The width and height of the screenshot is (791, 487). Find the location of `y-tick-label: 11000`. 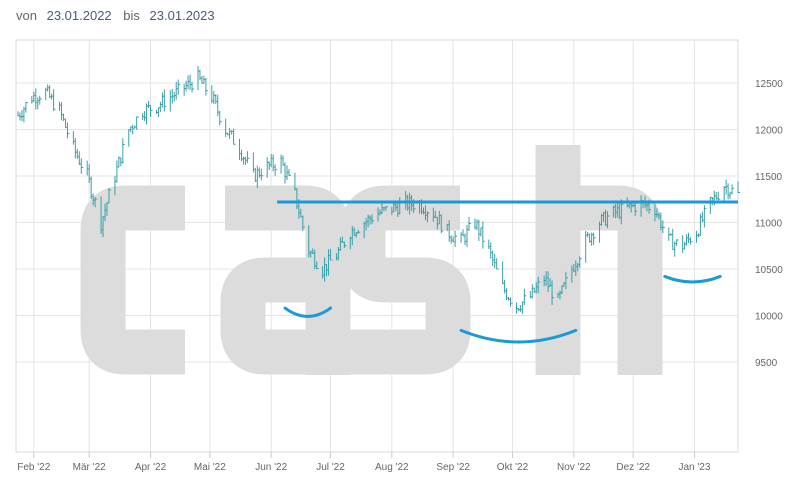

y-tick-label: 11000 is located at coordinates (769, 224).